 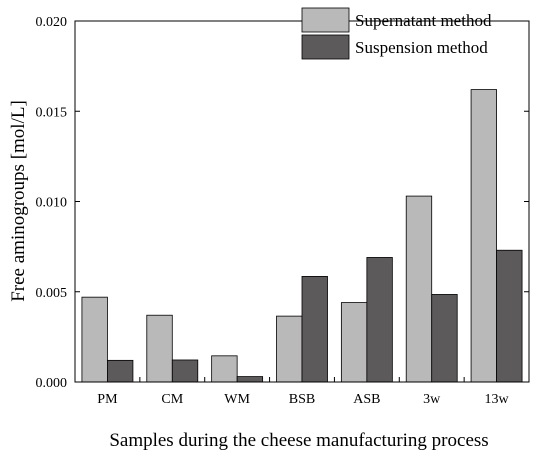 What do you see at coordinates (224, 369) in the screenshot?
I see `bar-supernatant-WM` at bounding box center [224, 369].